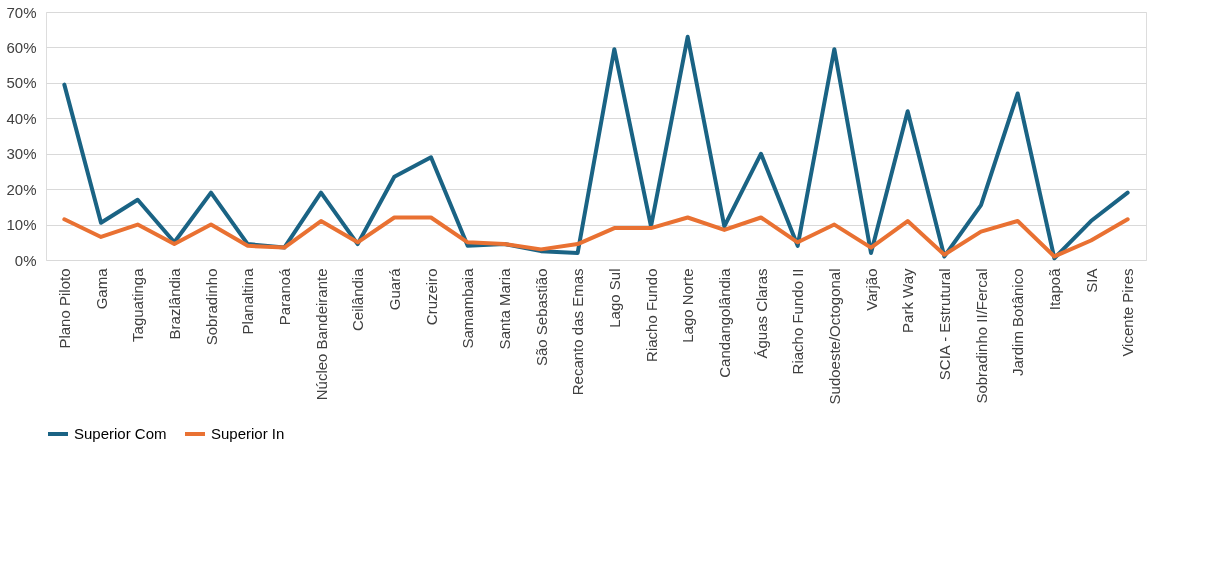 Image resolution: width=1209 pixels, height=566 pixels. I want to click on x-tick-label: Lago Norte, so click(688, 305).